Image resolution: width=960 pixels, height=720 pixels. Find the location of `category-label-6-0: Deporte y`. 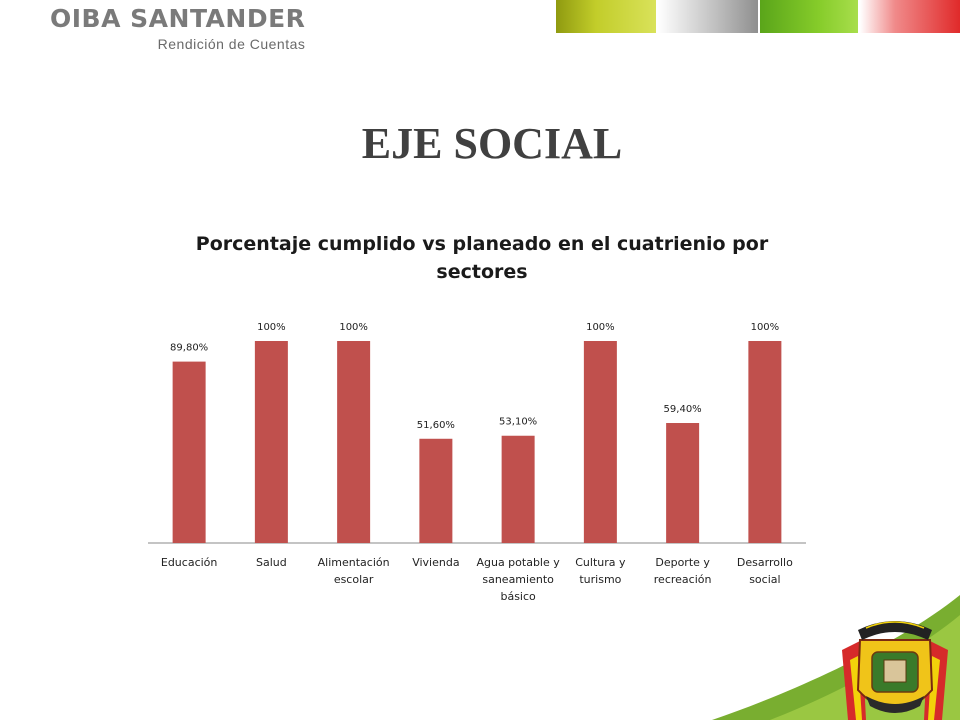

category-label-6-0: Deporte y is located at coordinates (682, 562).